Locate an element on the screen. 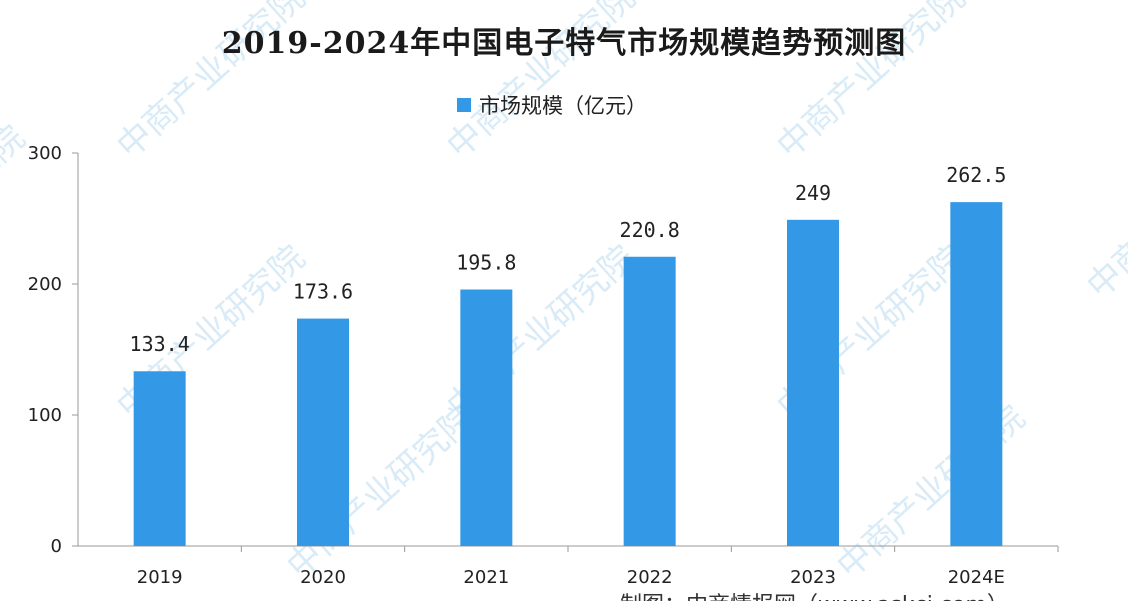 Image resolution: width=1128 pixels, height=601 pixels. bar-2021 is located at coordinates (486, 417).